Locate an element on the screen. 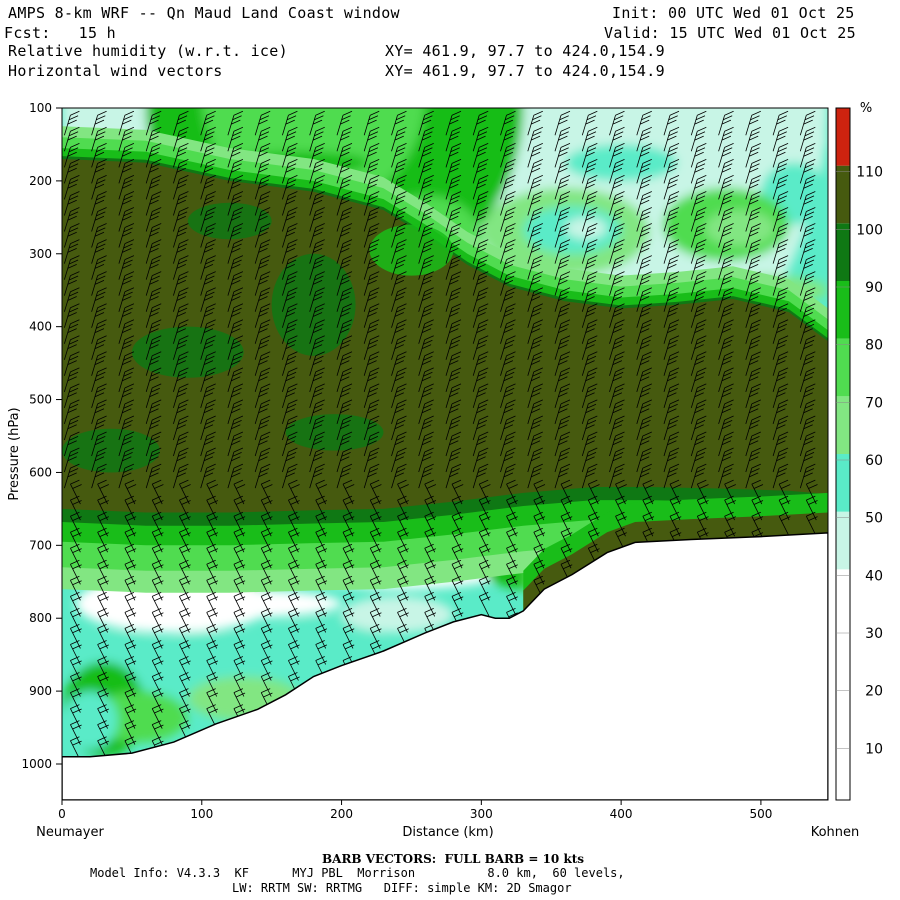 The image size is (900, 900). field-rh-xy: XY= 461.9, 97.7 to 424.0,154.9 is located at coordinates (525, 51).